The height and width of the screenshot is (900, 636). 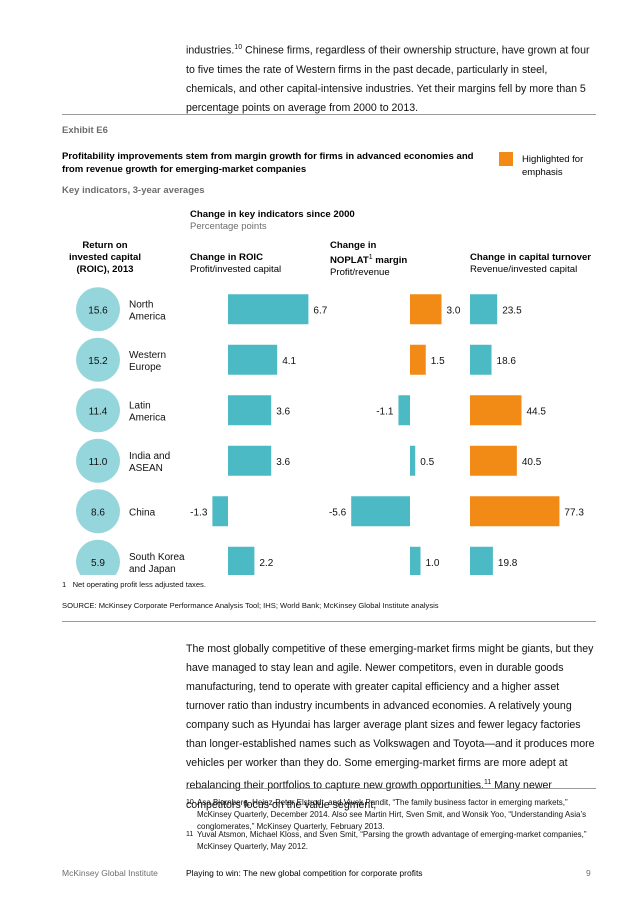 I want to click on roic-value-label: 15.2, so click(x=98, y=361).